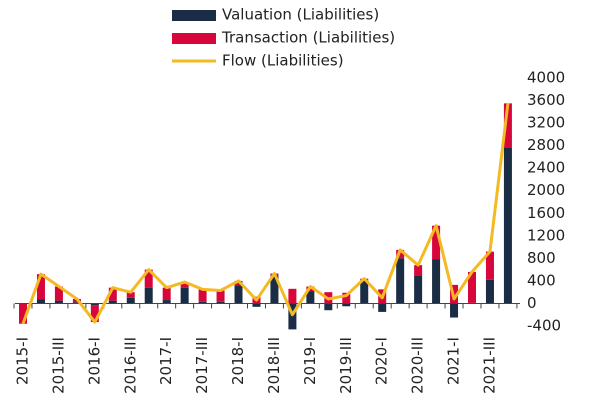 This screenshot has height=419, width=603. What do you see at coordinates (310, 361) in the screenshot?
I see `x-tick-label: 2019-I` at bounding box center [310, 361].